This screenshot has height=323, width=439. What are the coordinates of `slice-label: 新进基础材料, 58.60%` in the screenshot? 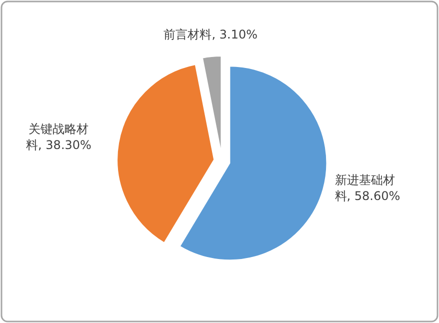 It's located at (367, 188).